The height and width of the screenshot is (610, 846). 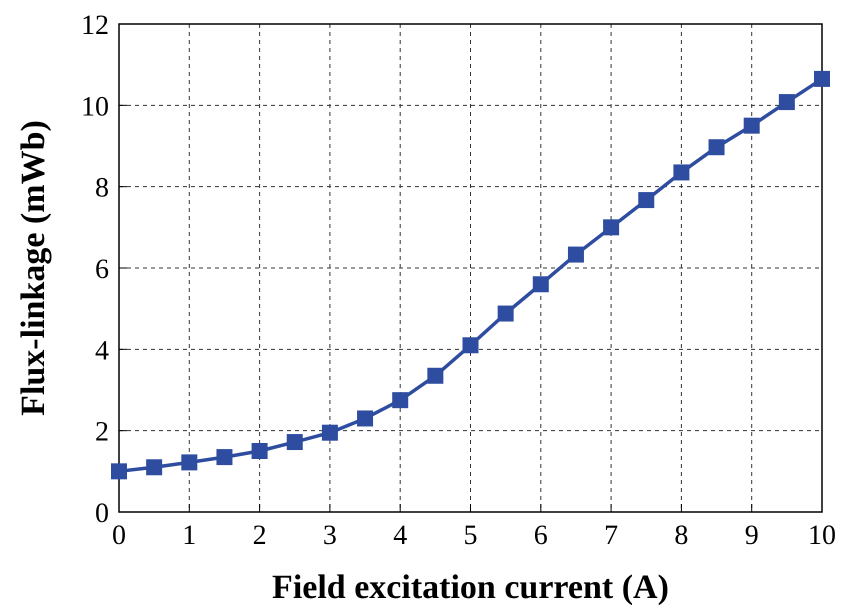 What do you see at coordinates (751, 535) in the screenshot?
I see `x-tick-label: 9` at bounding box center [751, 535].